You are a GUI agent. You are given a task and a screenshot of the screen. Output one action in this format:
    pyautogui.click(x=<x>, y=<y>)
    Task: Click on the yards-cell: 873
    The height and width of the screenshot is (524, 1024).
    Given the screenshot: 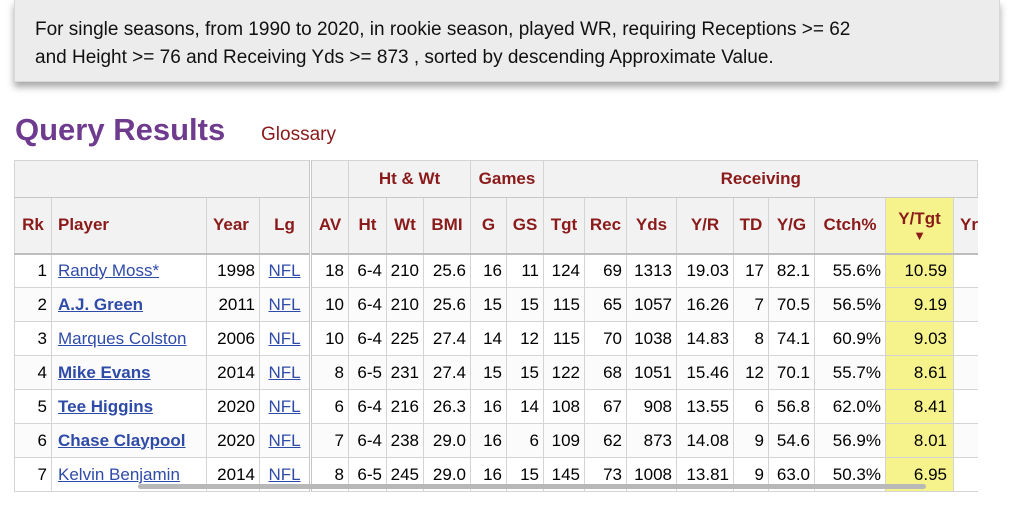 What is the action you would take?
    pyautogui.click(x=651, y=440)
    